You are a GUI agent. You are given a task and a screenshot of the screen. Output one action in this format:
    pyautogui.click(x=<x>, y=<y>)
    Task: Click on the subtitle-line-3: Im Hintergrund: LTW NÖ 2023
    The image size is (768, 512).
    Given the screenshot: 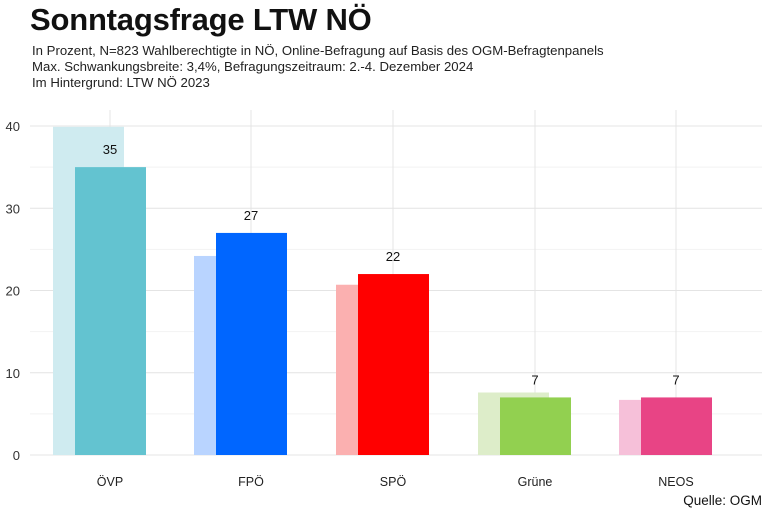 What is the action you would take?
    pyautogui.click(x=121, y=83)
    